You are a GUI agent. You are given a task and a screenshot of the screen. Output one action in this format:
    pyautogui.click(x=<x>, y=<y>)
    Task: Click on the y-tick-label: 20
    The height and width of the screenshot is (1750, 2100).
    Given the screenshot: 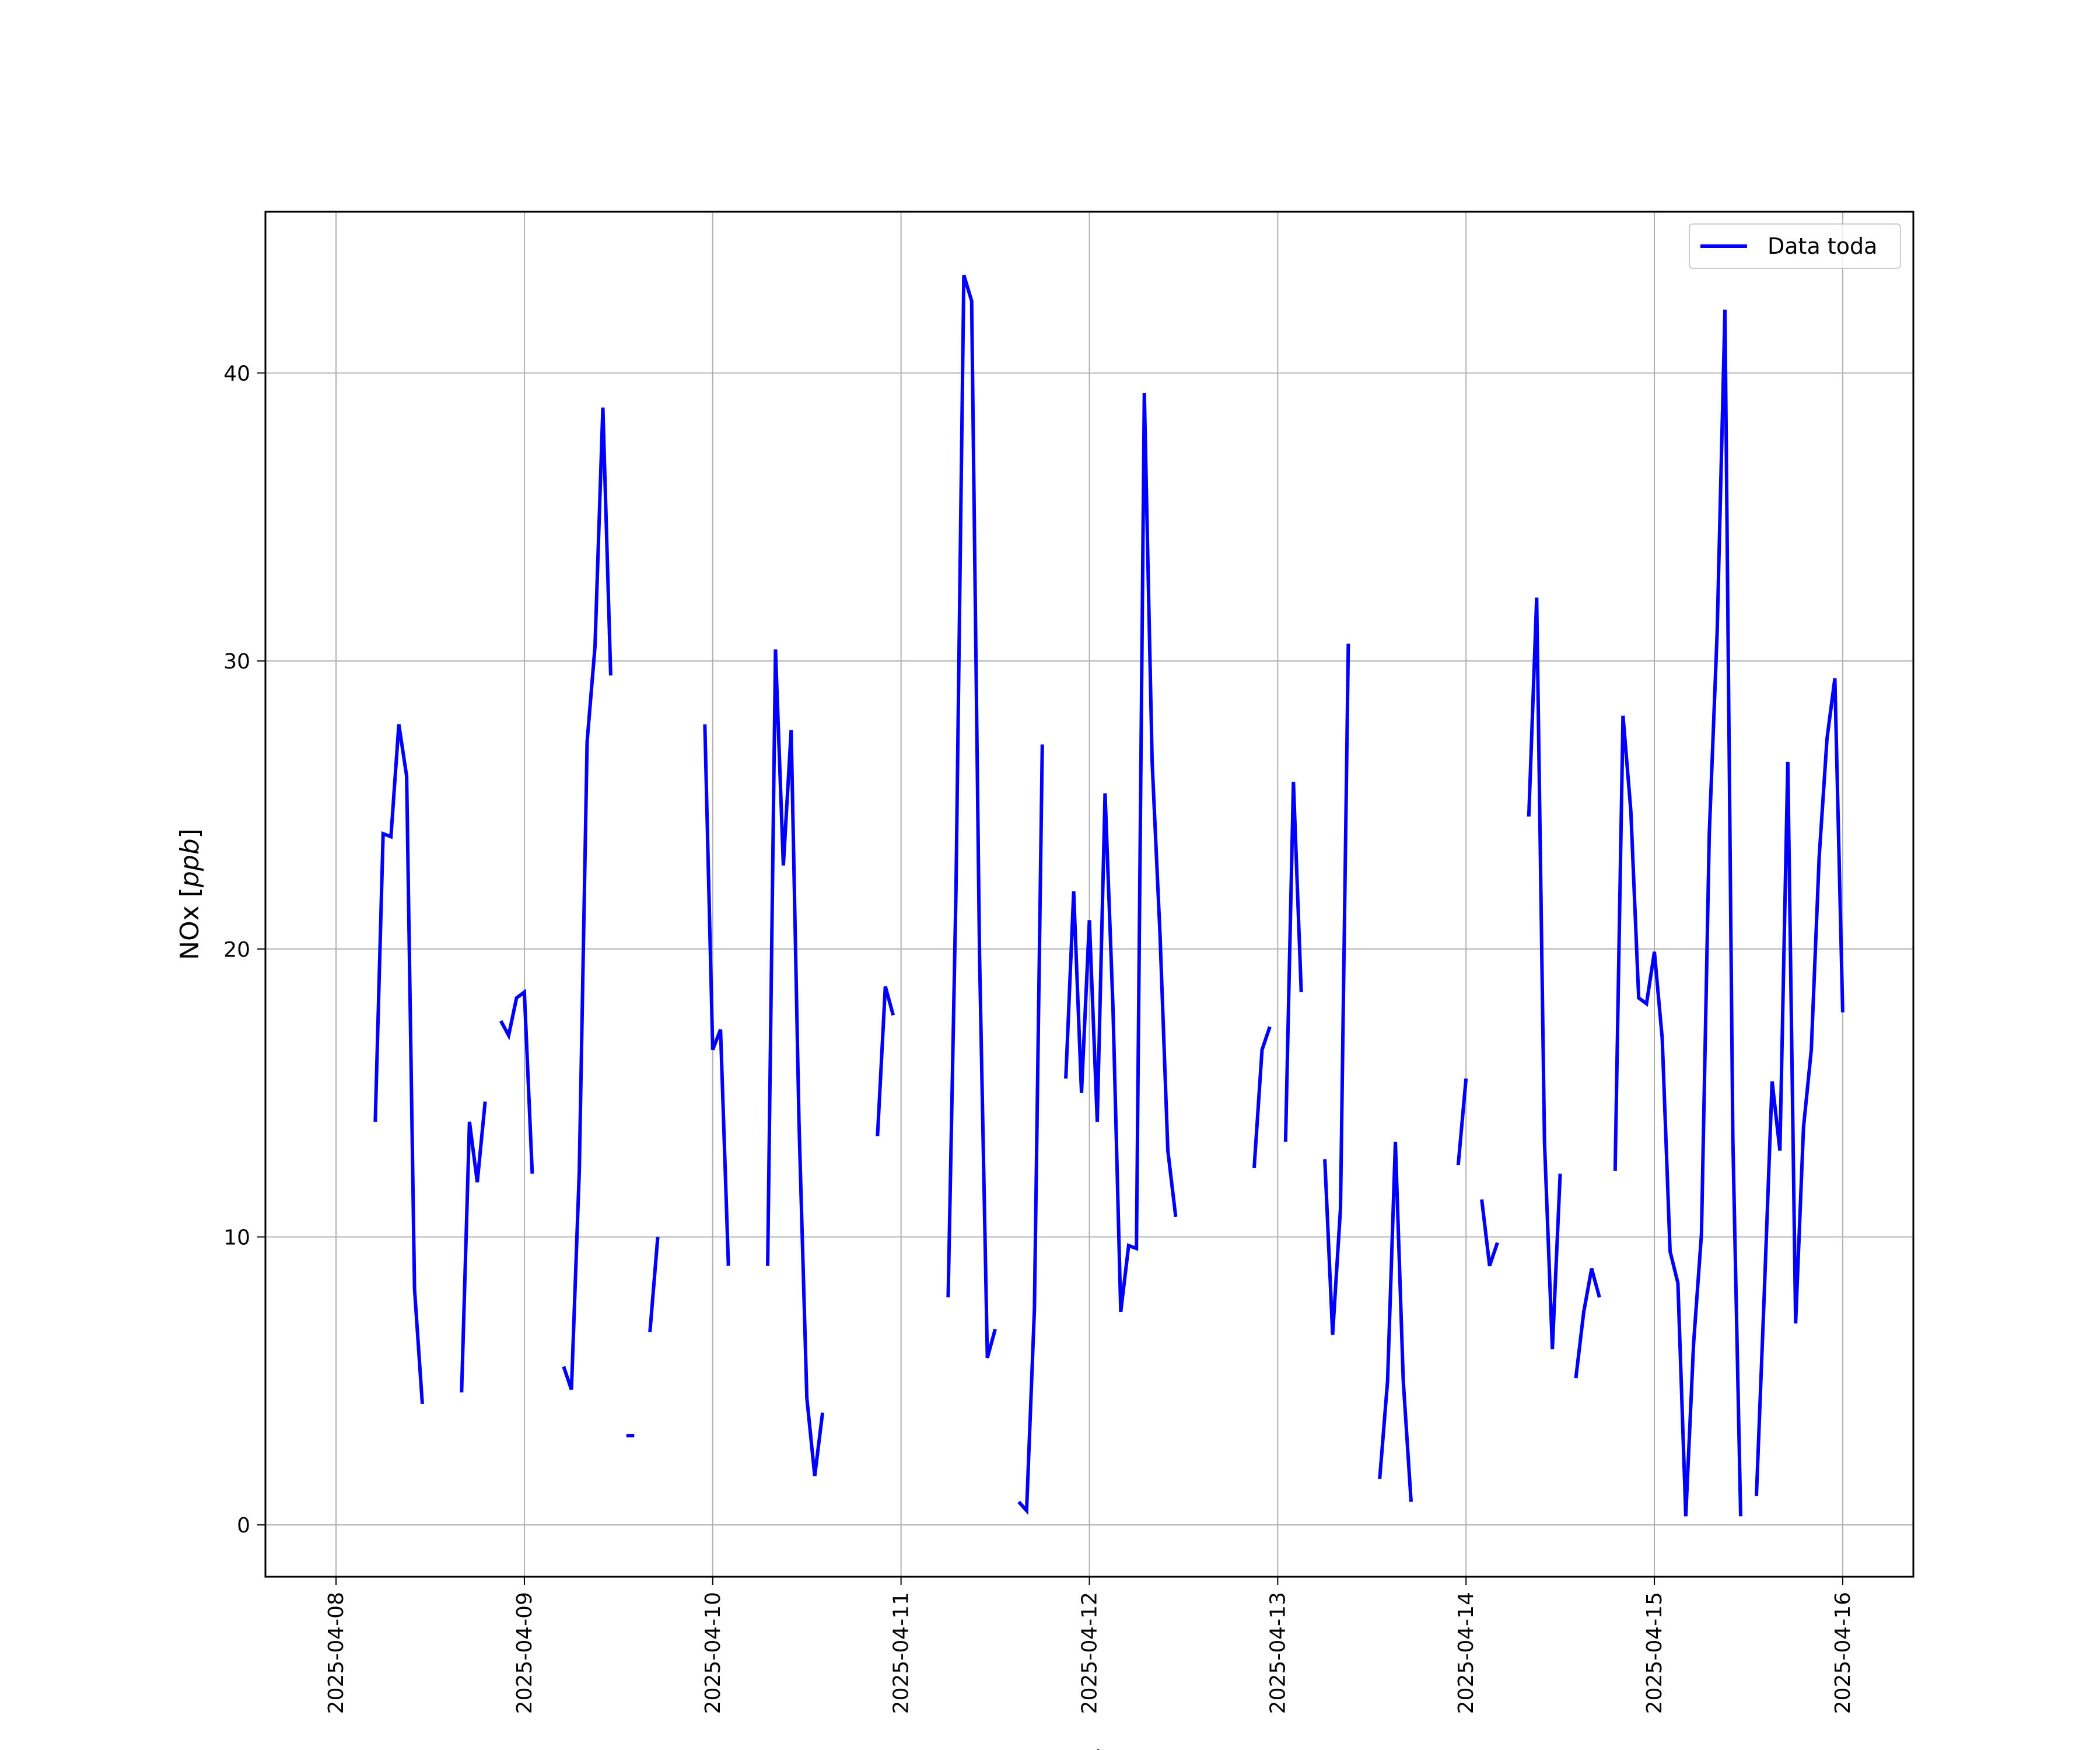 What is the action you would take?
    pyautogui.click(x=236, y=950)
    